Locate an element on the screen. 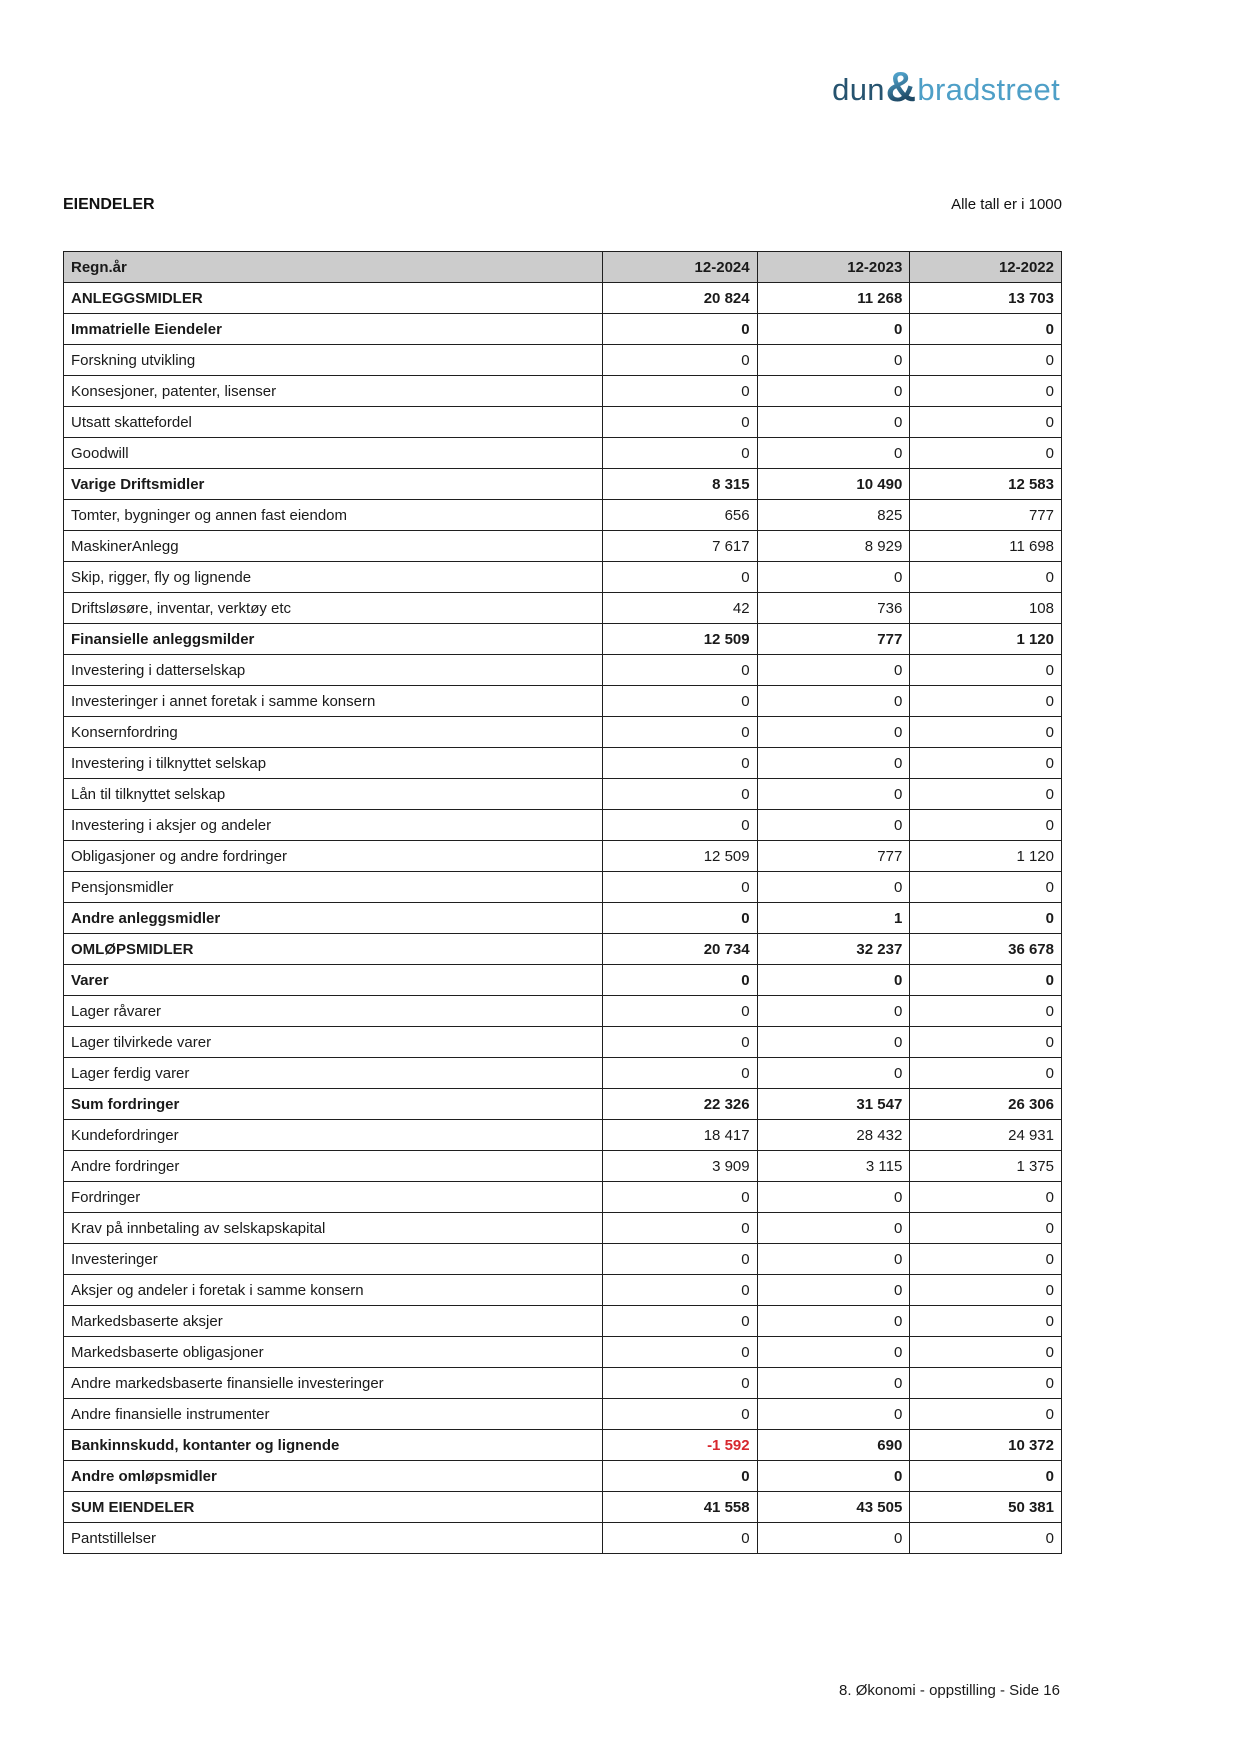  row-label: OMLØPSMIDLER is located at coordinates (333, 949).